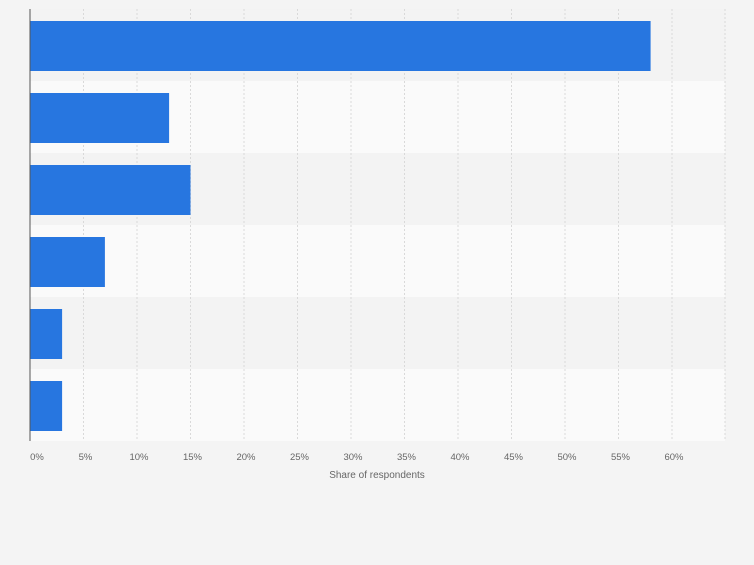 This screenshot has height=565, width=754. What do you see at coordinates (139, 457) in the screenshot?
I see `x-tick-label: 10%` at bounding box center [139, 457].